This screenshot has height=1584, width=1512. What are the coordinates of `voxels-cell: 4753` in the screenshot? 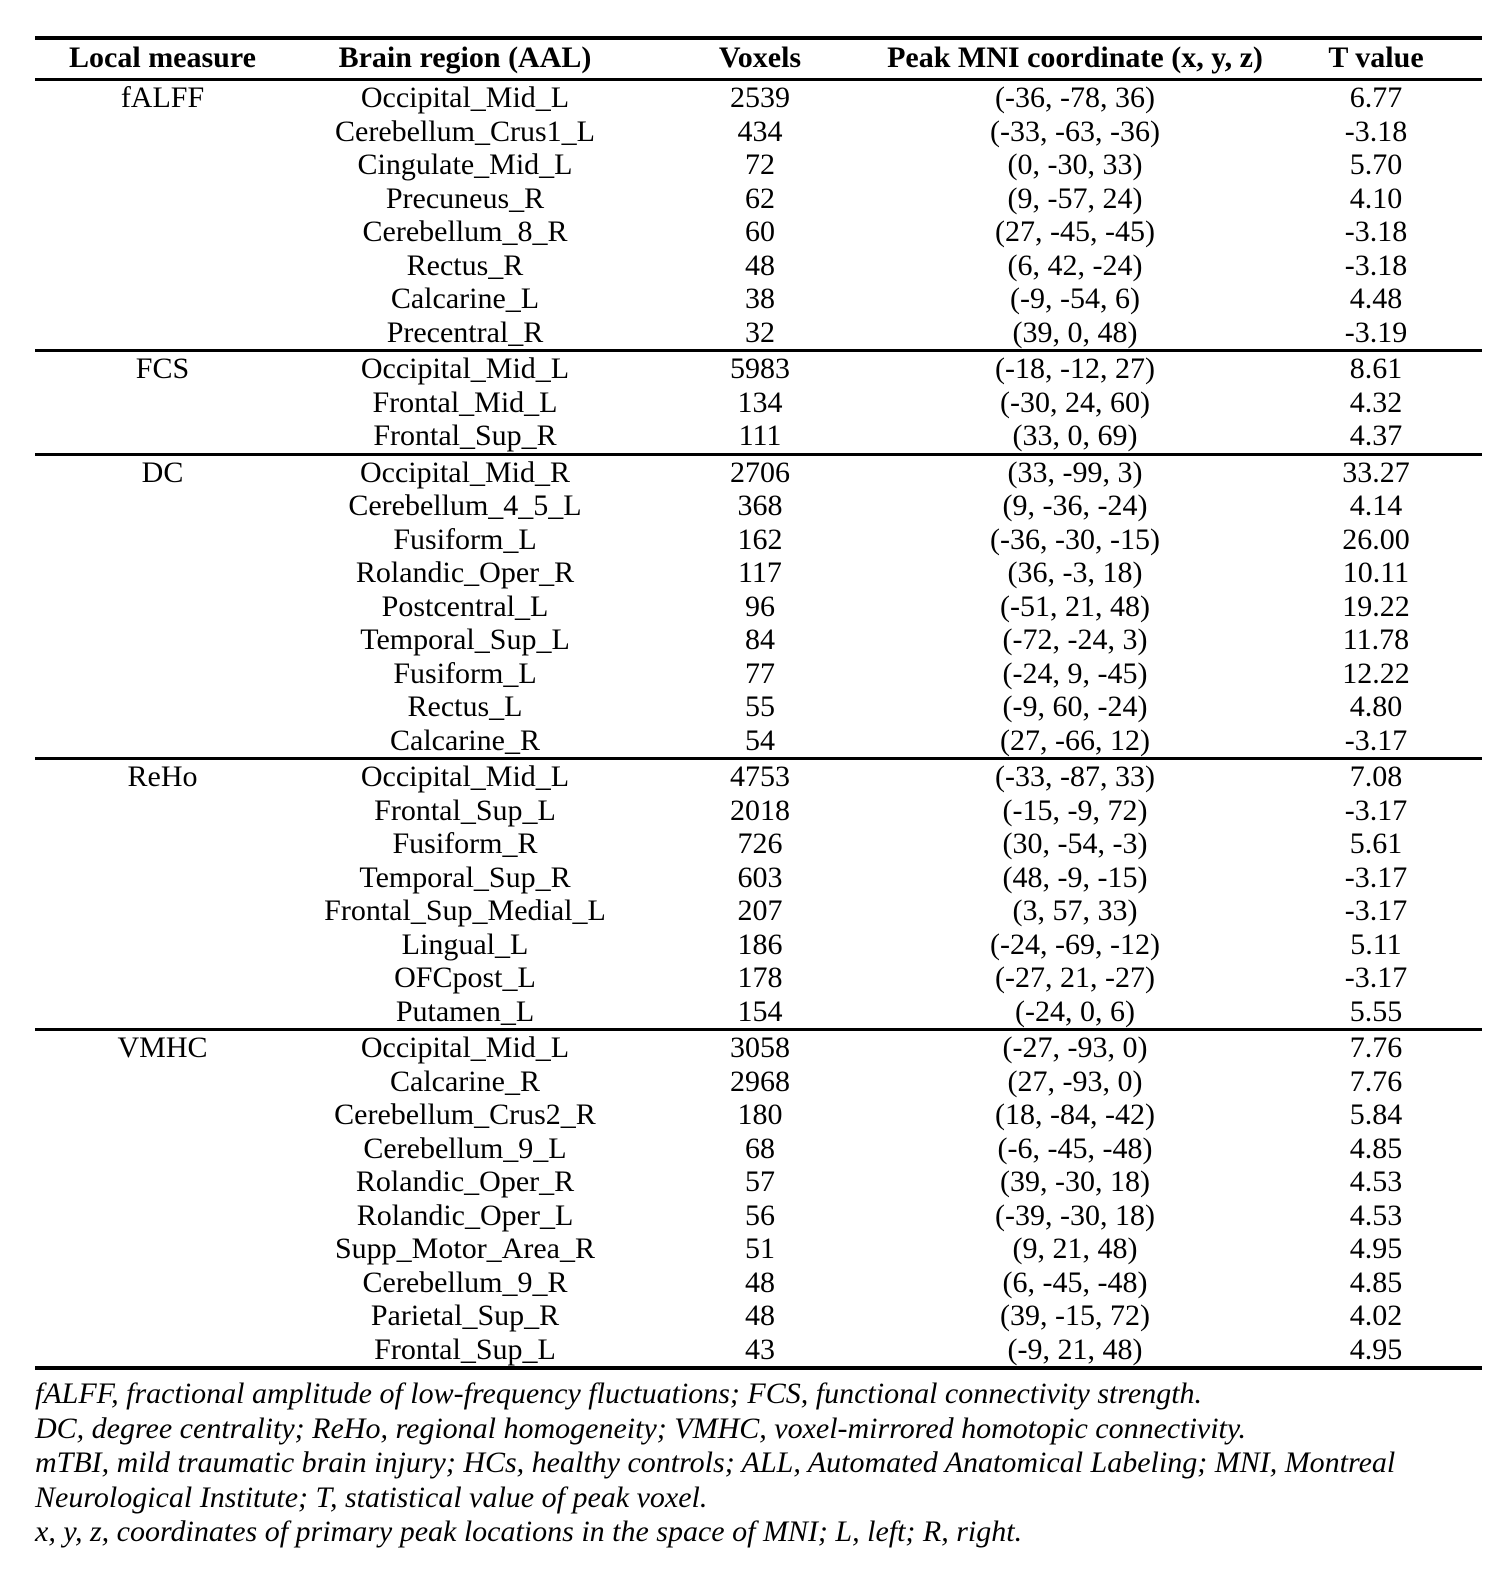 It's located at (760, 775).